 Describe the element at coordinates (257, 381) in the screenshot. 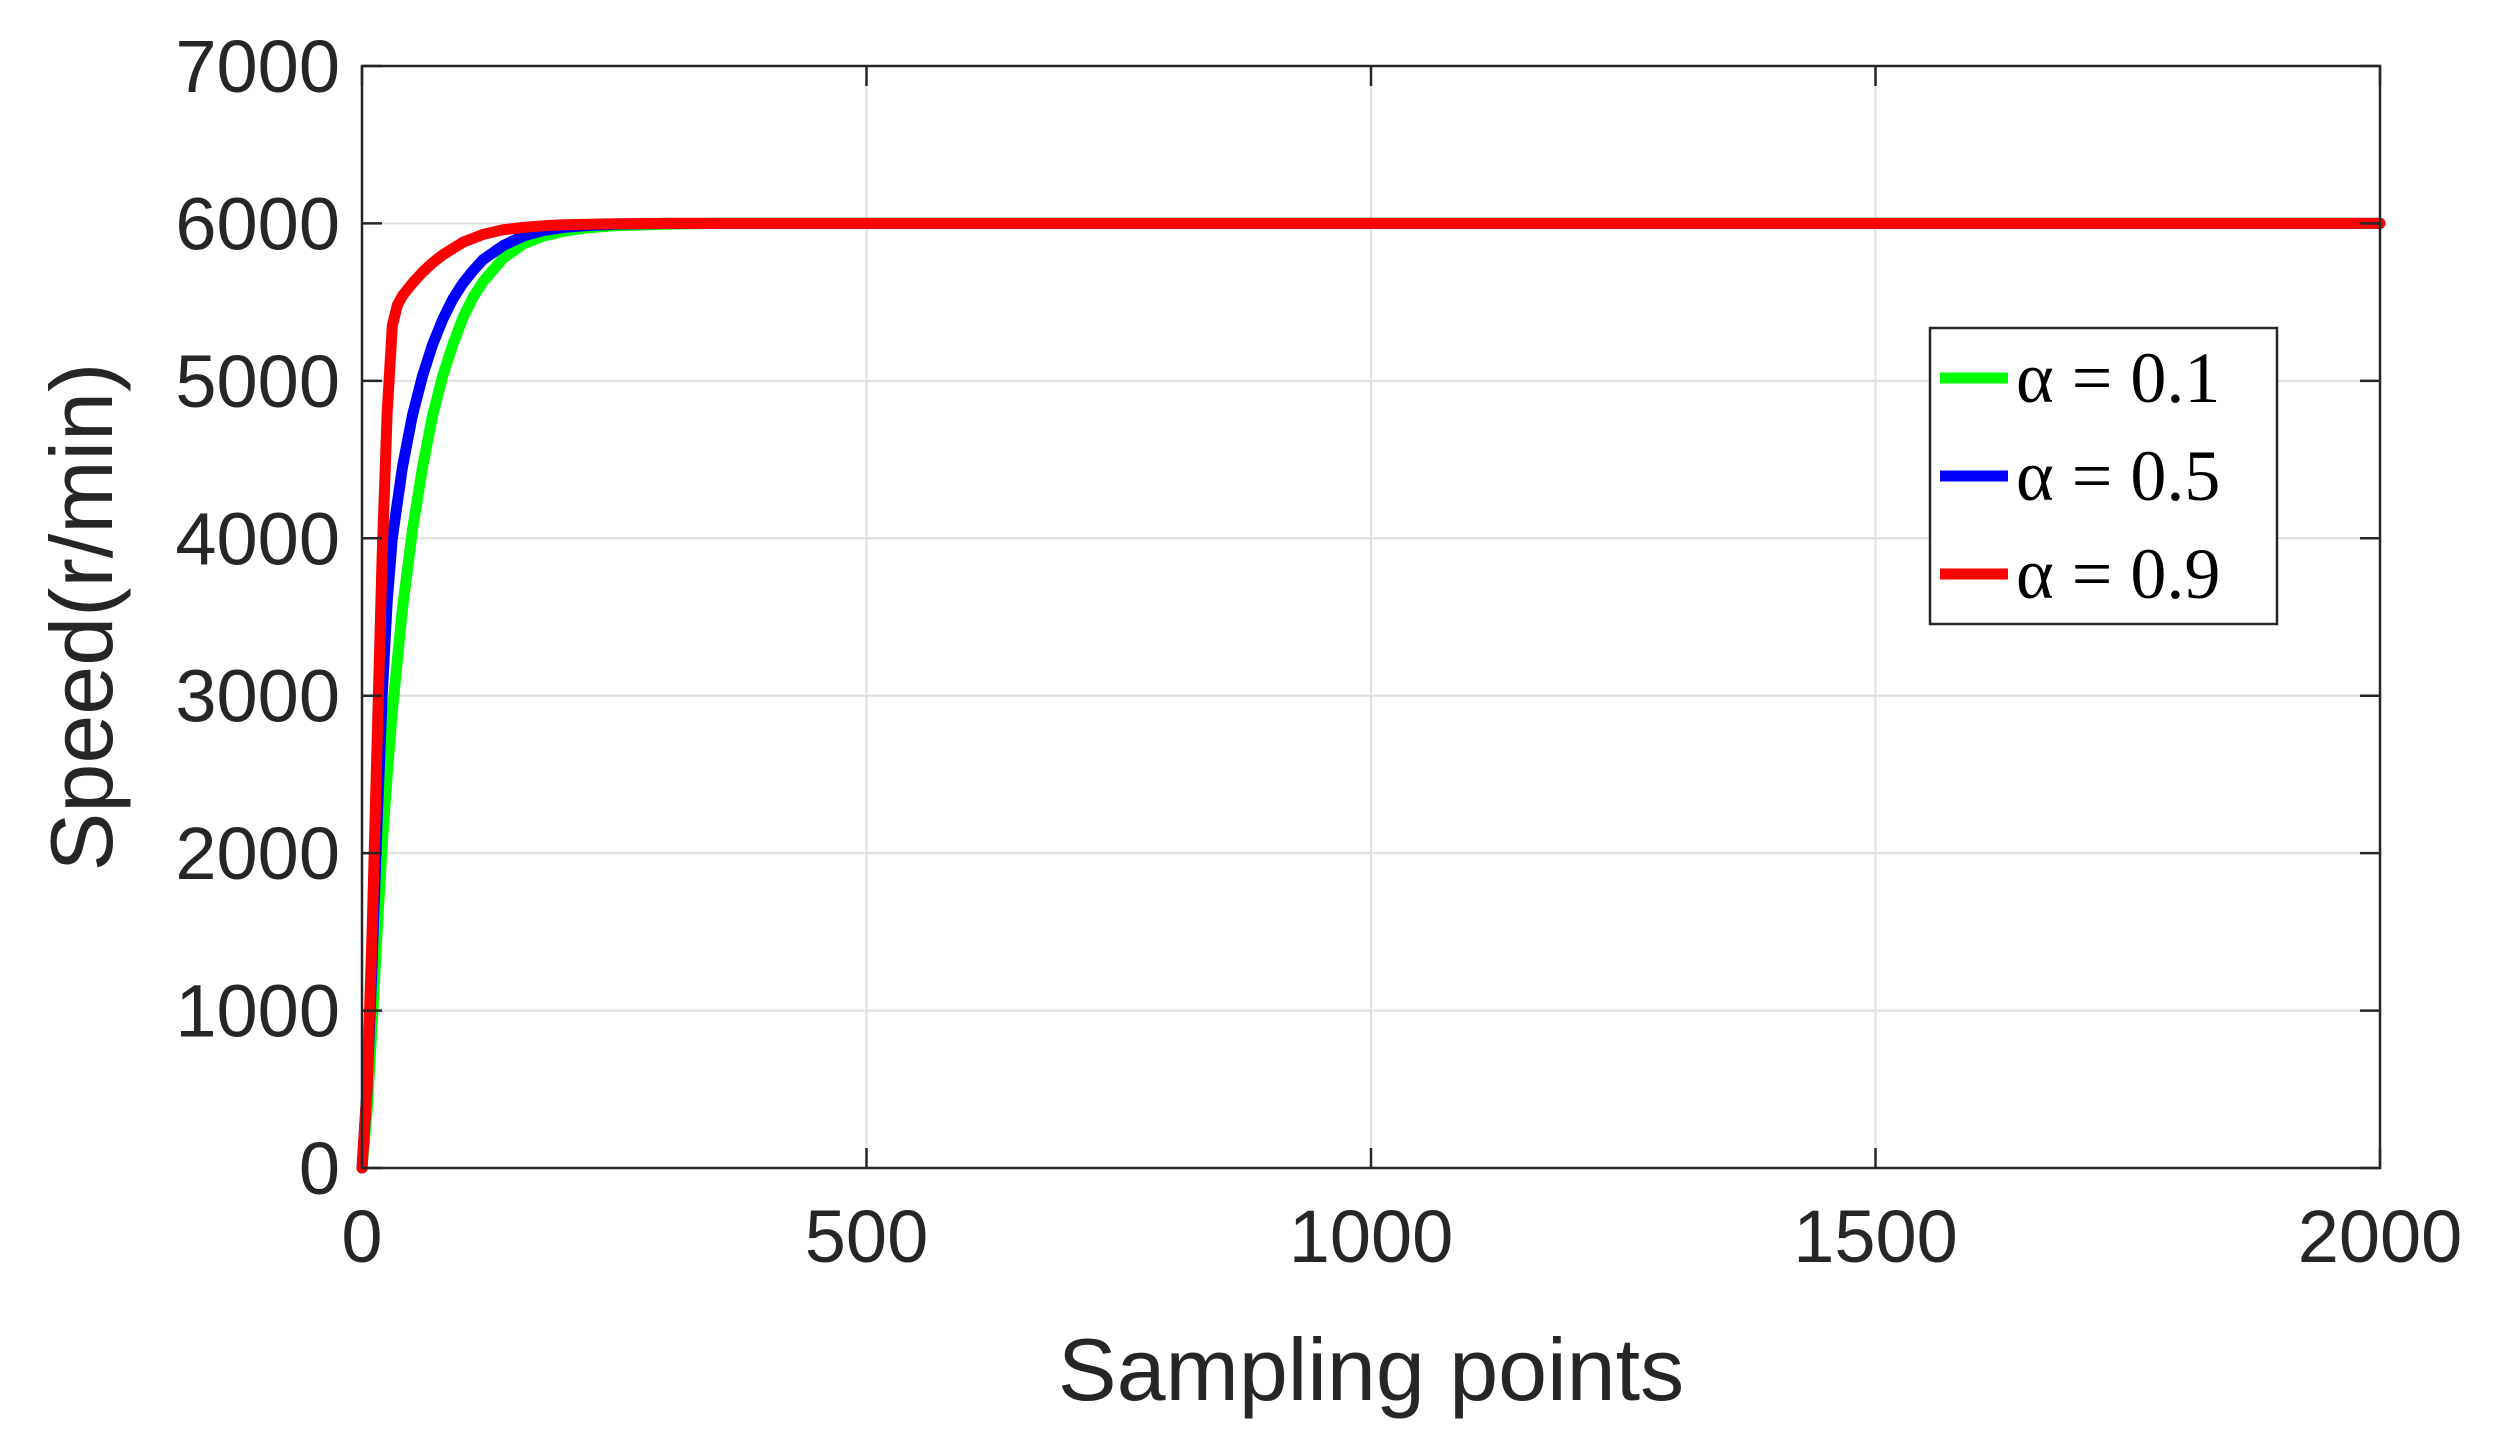

I see `y-tick-label: 5000` at that location.